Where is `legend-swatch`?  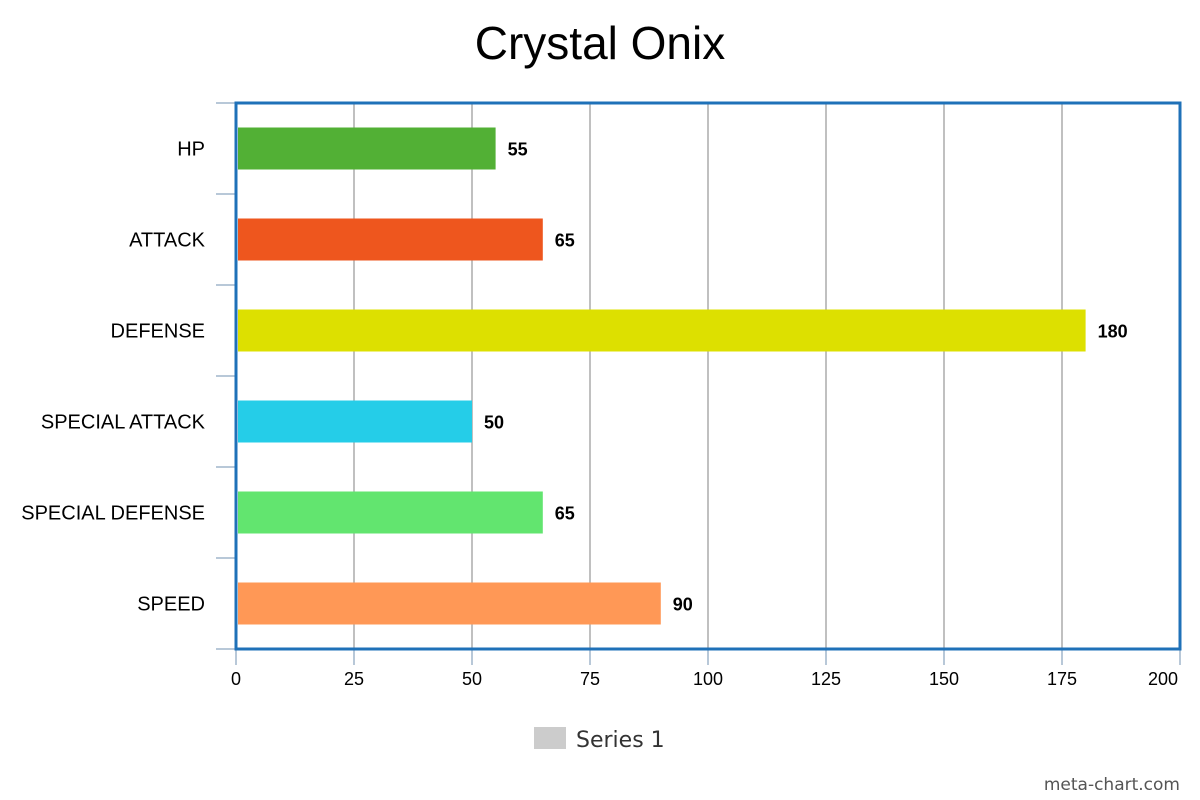
legend-swatch is located at coordinates (550, 738).